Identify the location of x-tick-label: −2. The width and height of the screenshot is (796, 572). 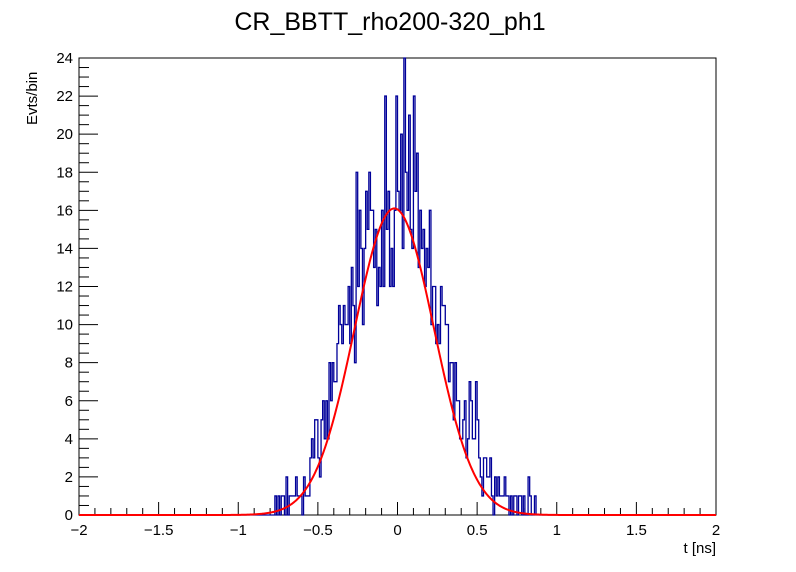
(78, 530).